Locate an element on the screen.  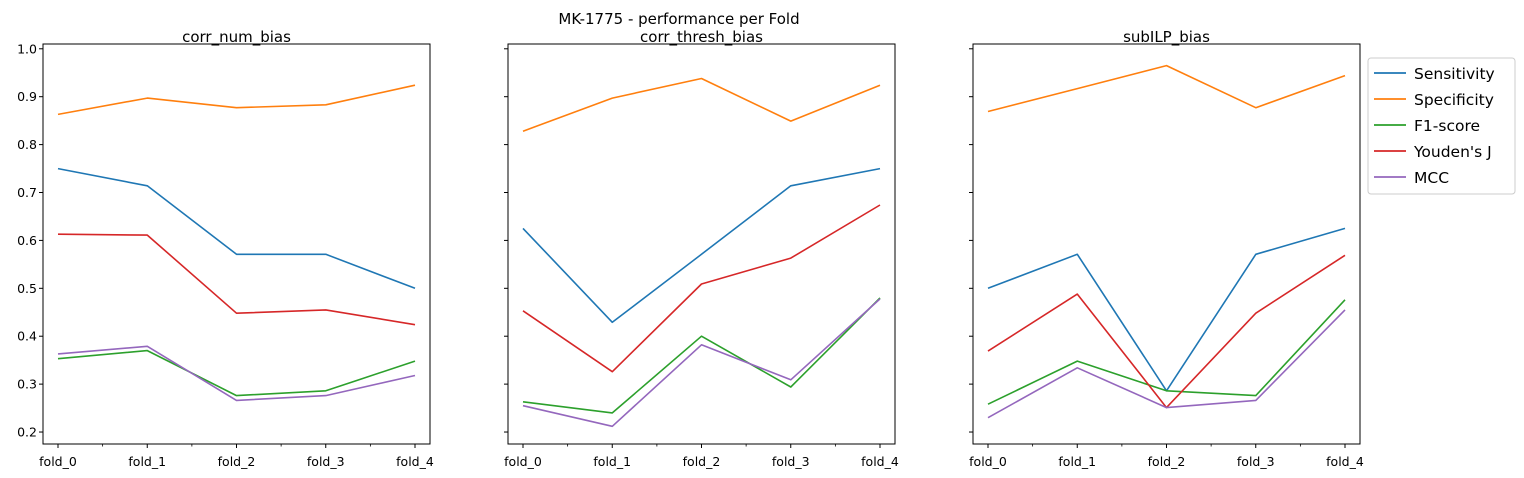
legend-label: Specificity is located at coordinates (1454, 100).